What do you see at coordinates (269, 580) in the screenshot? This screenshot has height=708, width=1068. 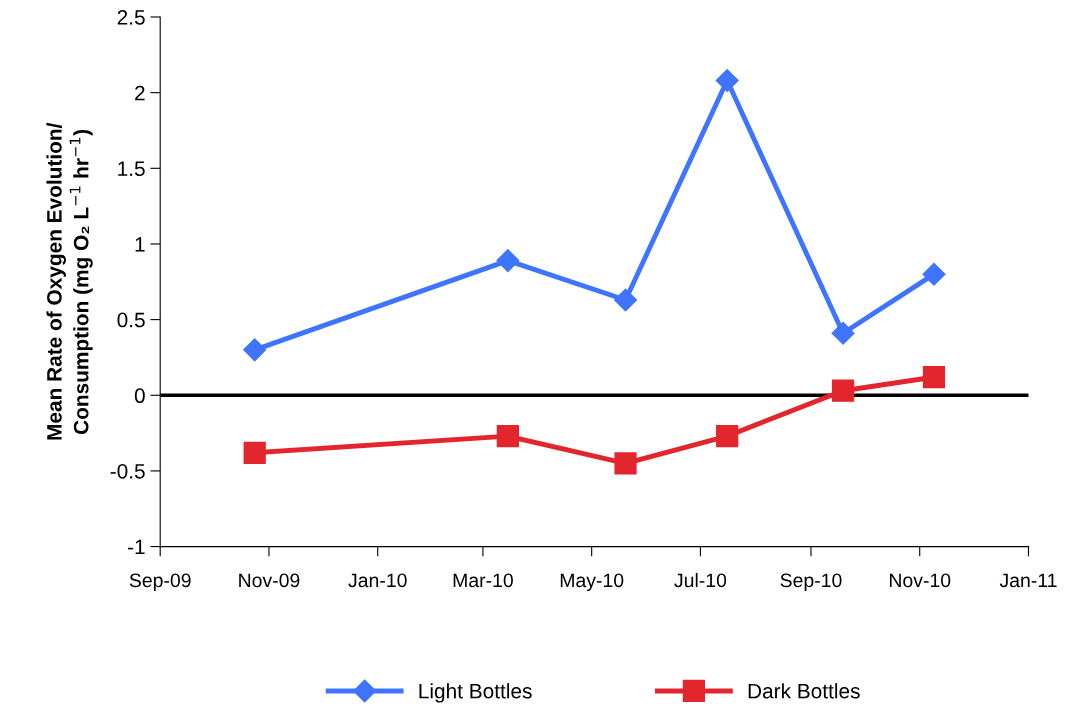 I see `x-tick-label: Nov-09` at bounding box center [269, 580].